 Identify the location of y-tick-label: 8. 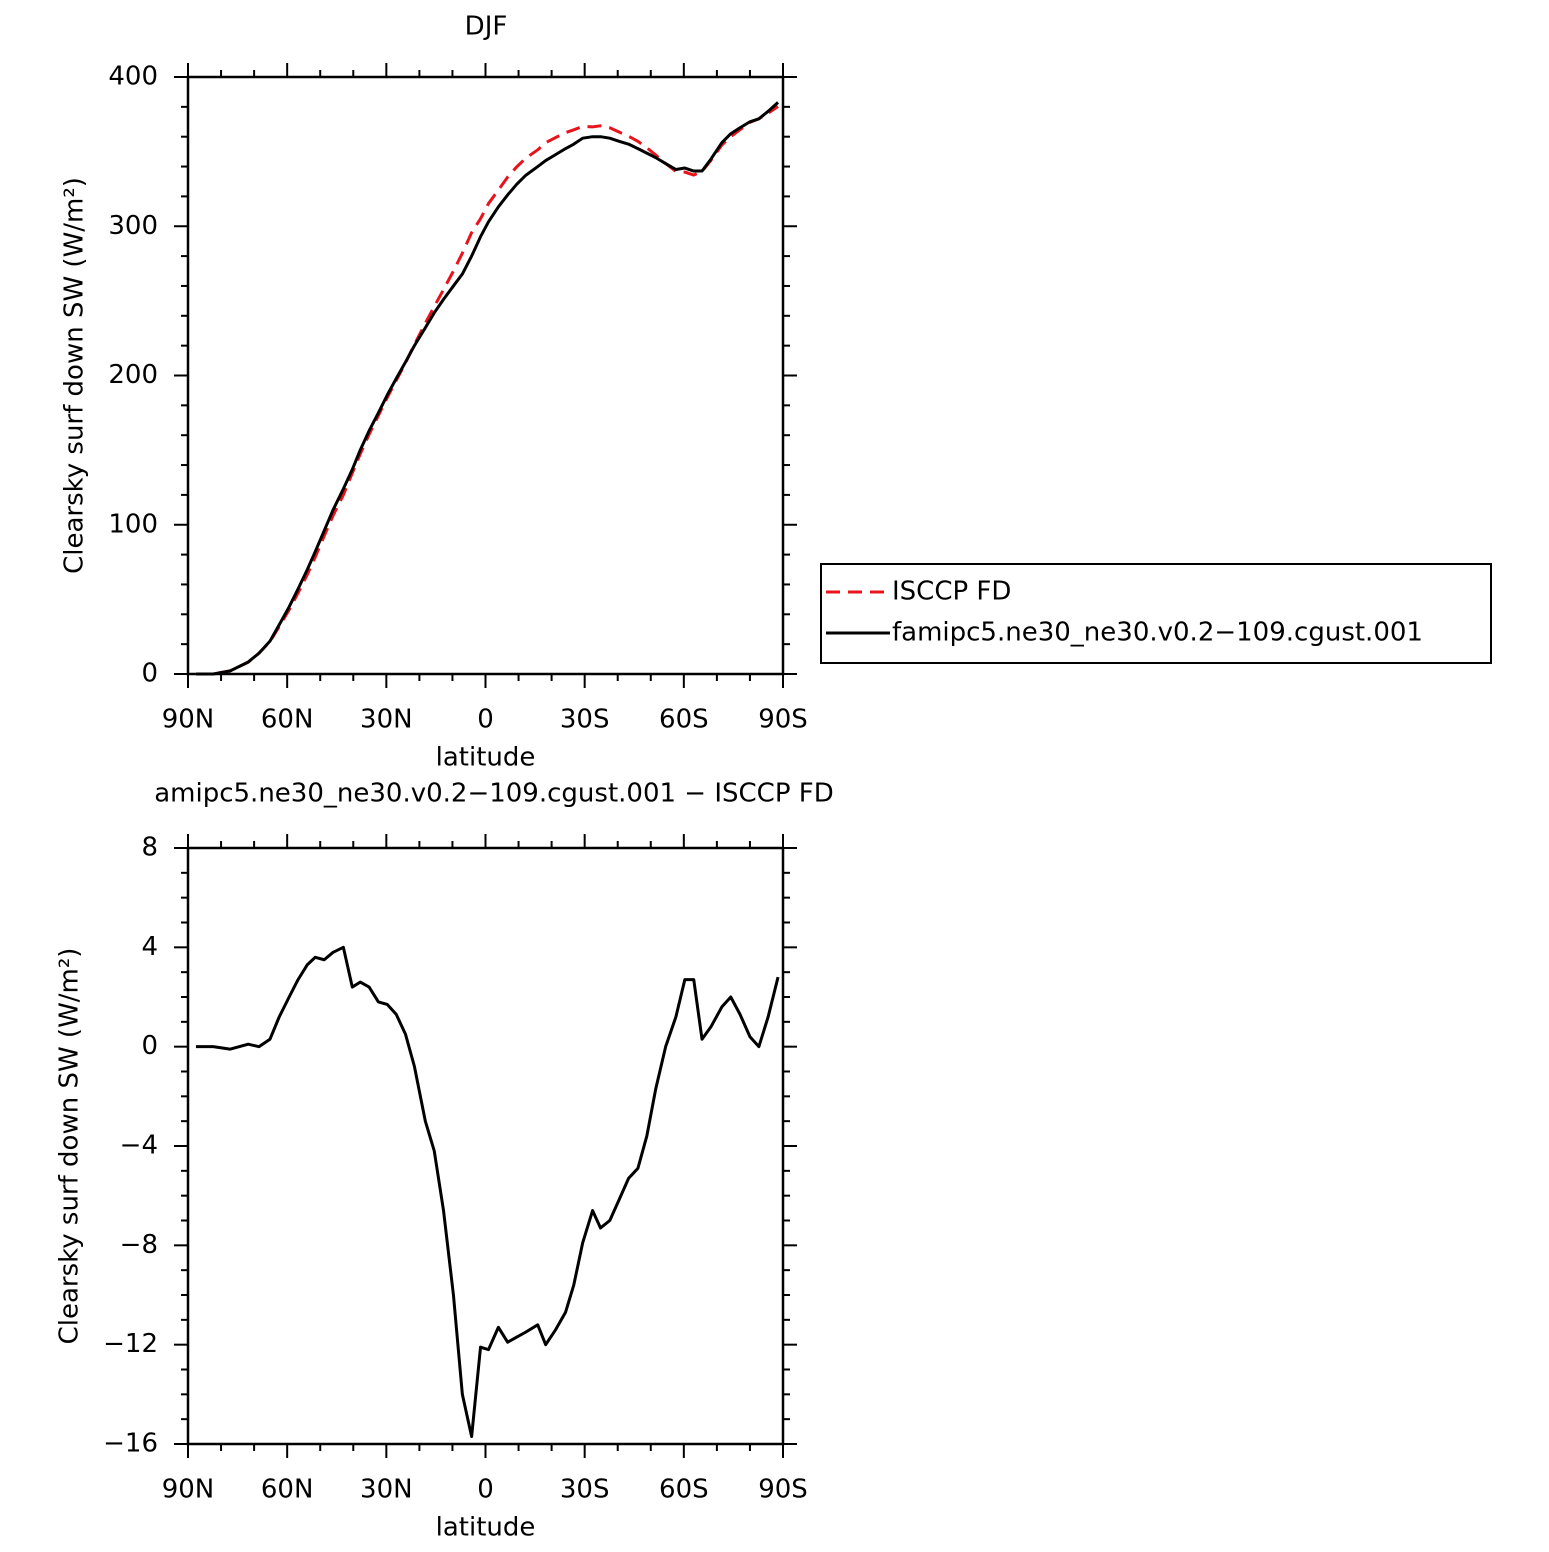
(149, 848).